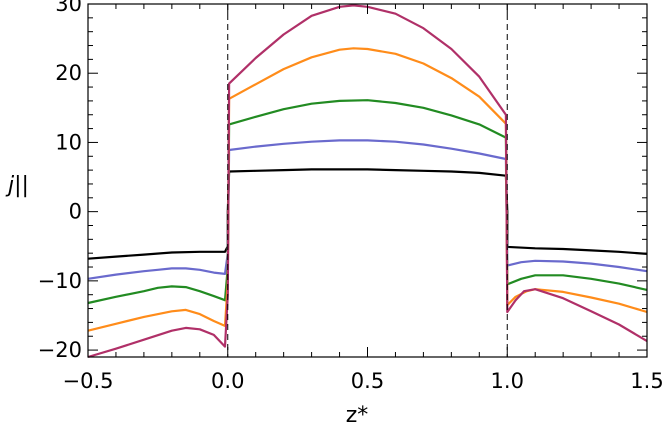 The image size is (667, 425). I want to click on x-tick-label: 1.0, so click(507, 381).